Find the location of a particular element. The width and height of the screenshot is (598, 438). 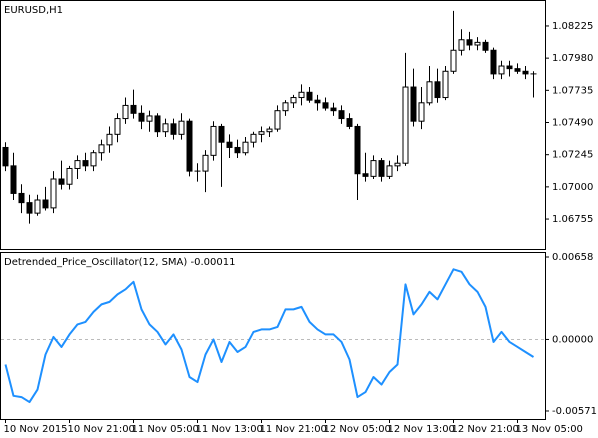

x-tick-label: 10 Nov 21:00 is located at coordinates (101, 429).